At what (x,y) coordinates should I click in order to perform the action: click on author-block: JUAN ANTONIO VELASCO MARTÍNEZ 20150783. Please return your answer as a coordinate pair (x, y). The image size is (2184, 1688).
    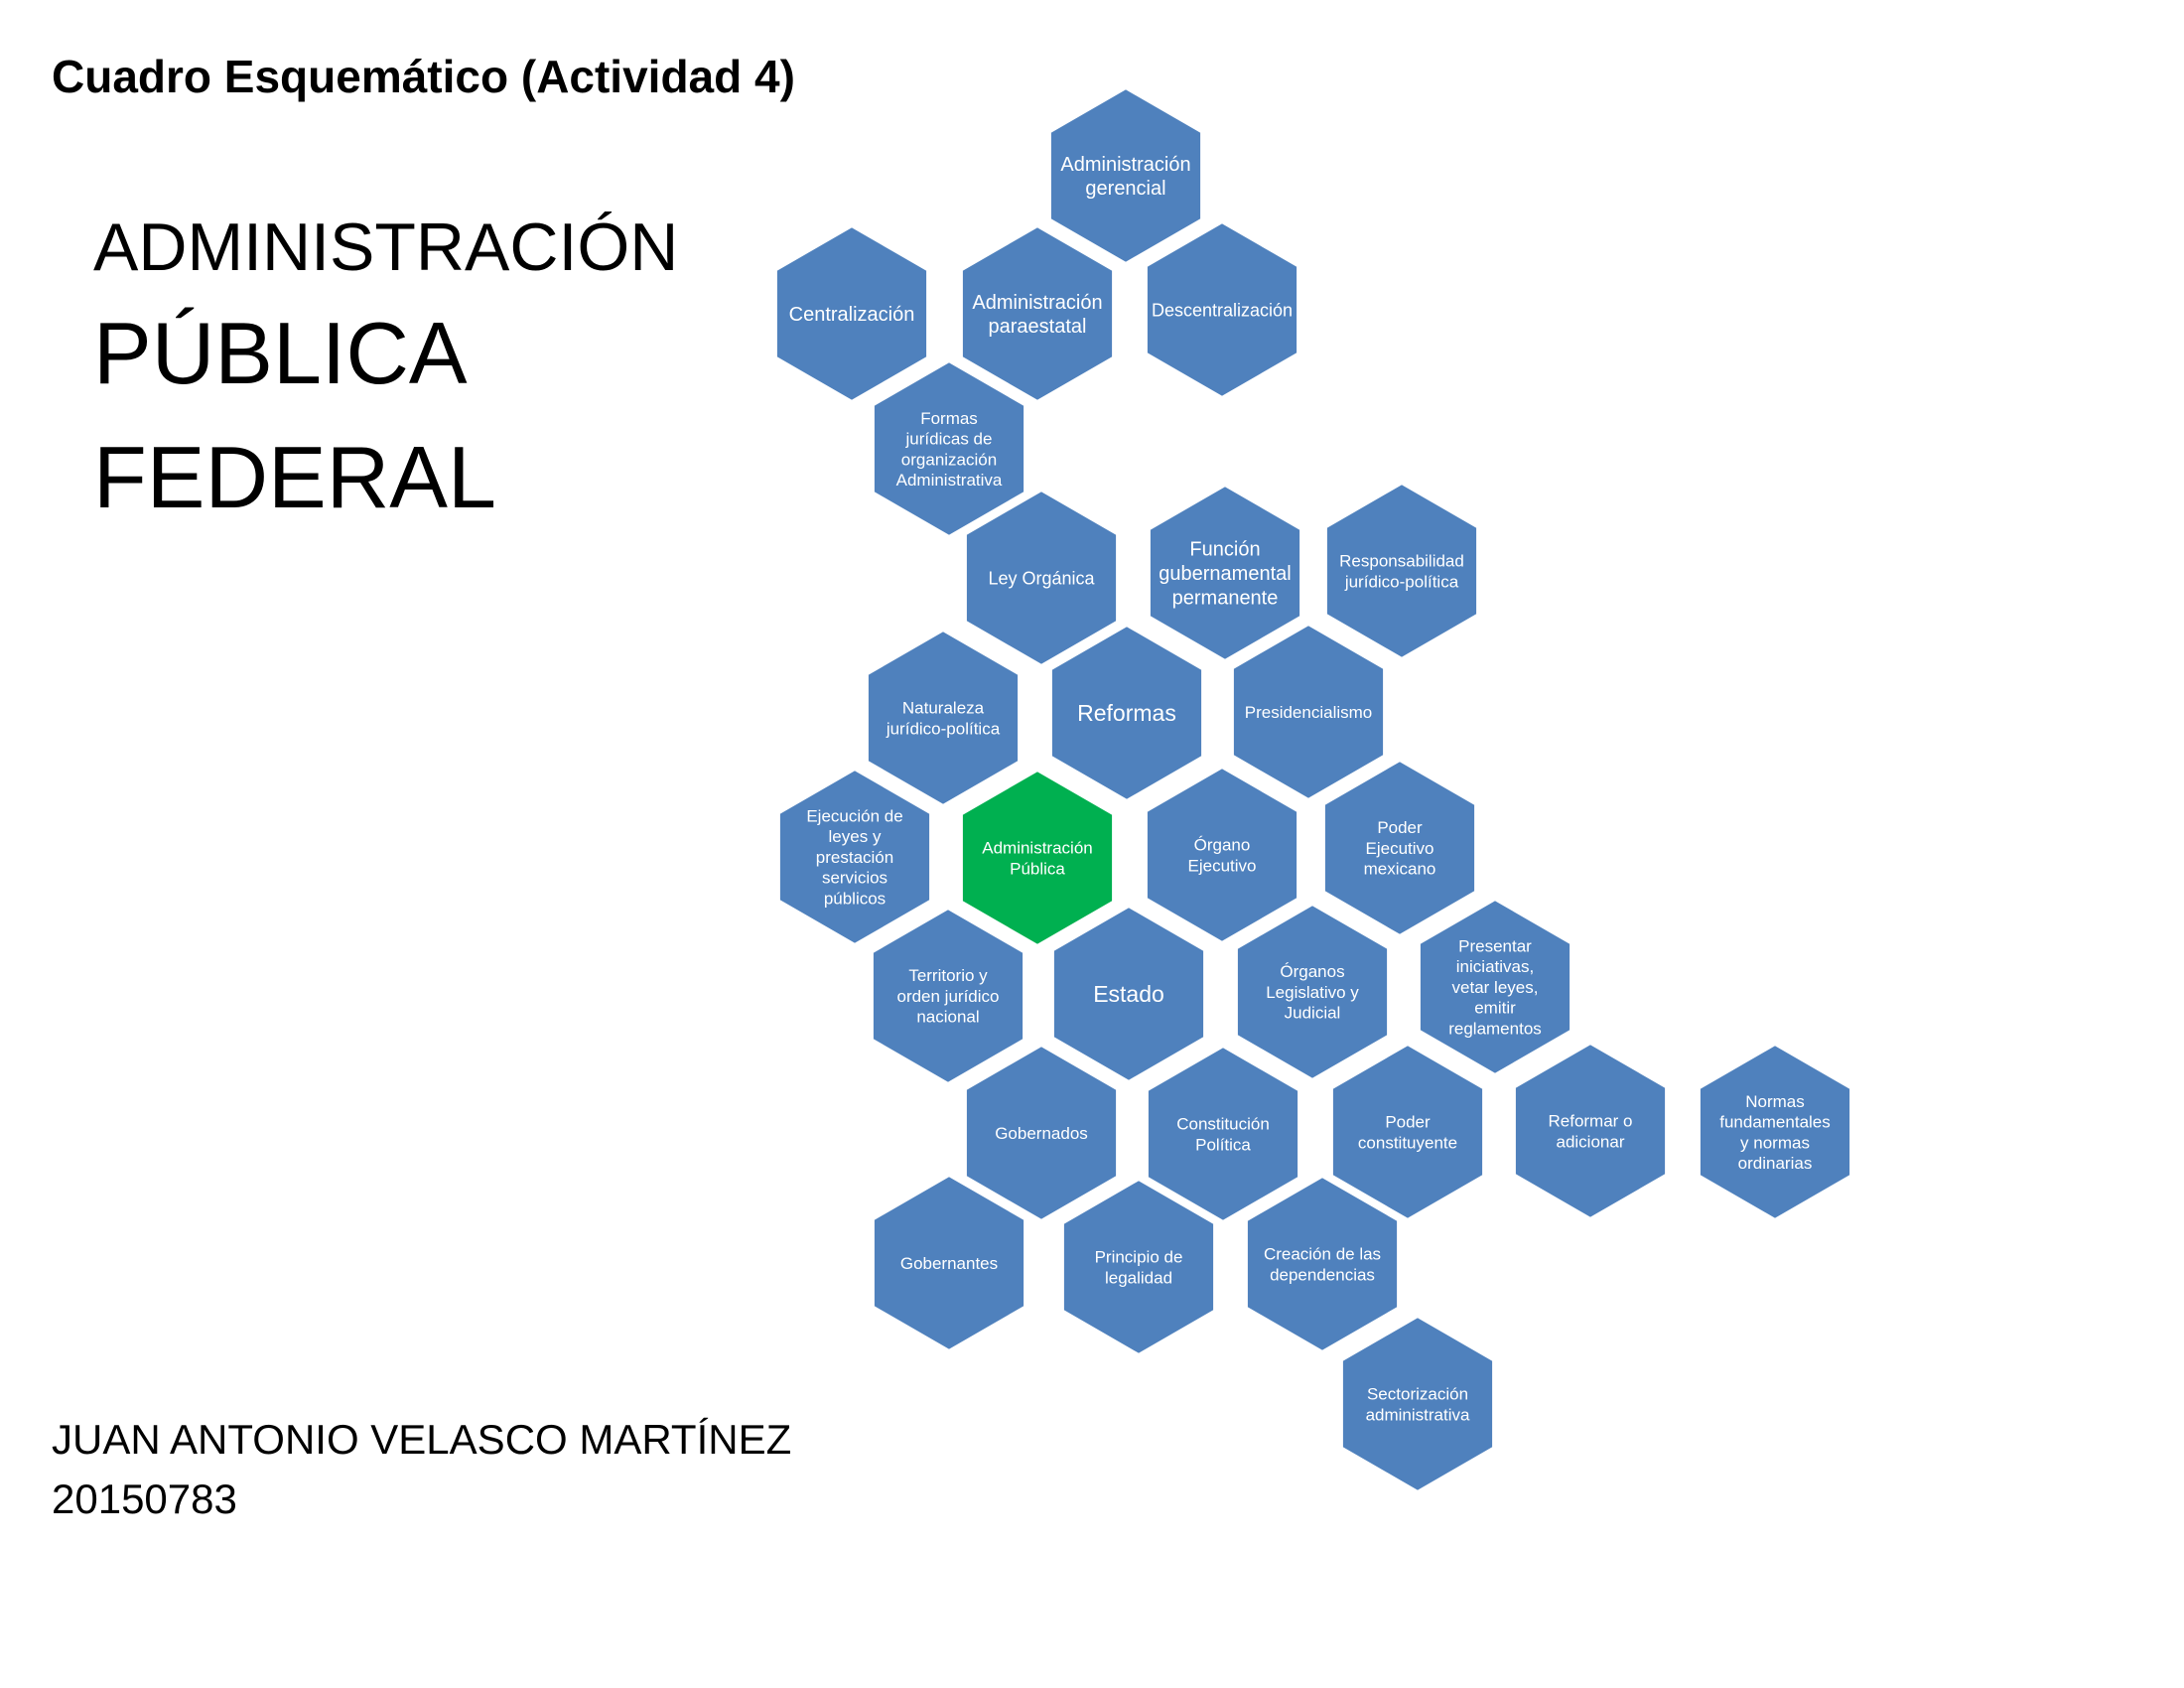
    Looking at the image, I should click on (421, 1469).